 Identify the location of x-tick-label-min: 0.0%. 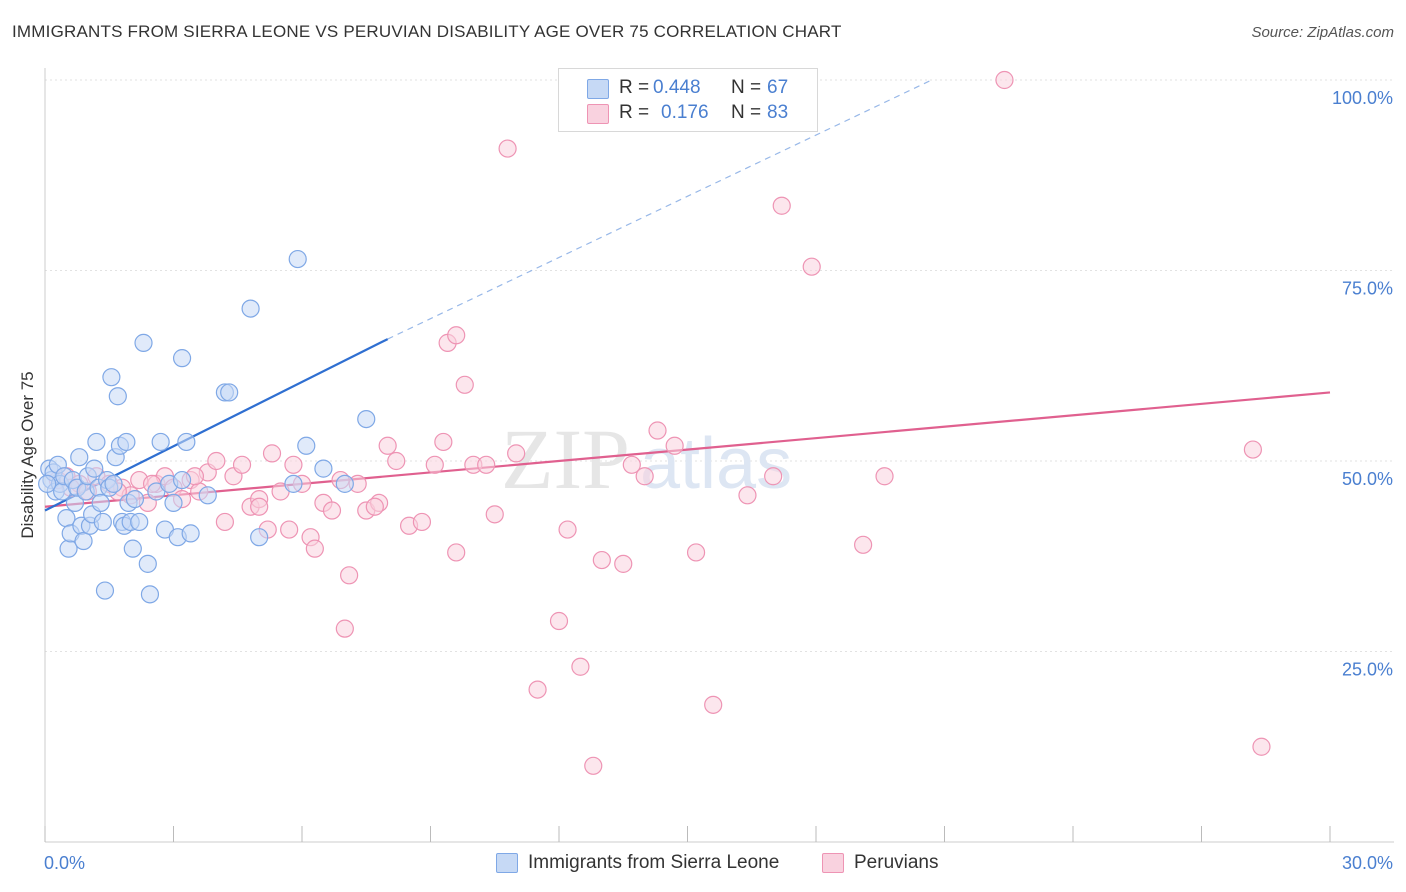
(64, 863).